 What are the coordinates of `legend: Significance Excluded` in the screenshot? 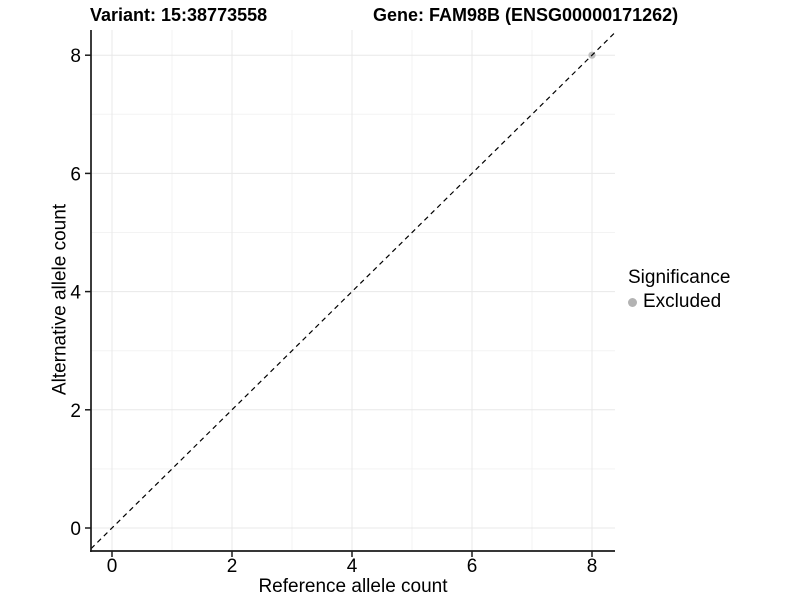 It's located at (679, 289).